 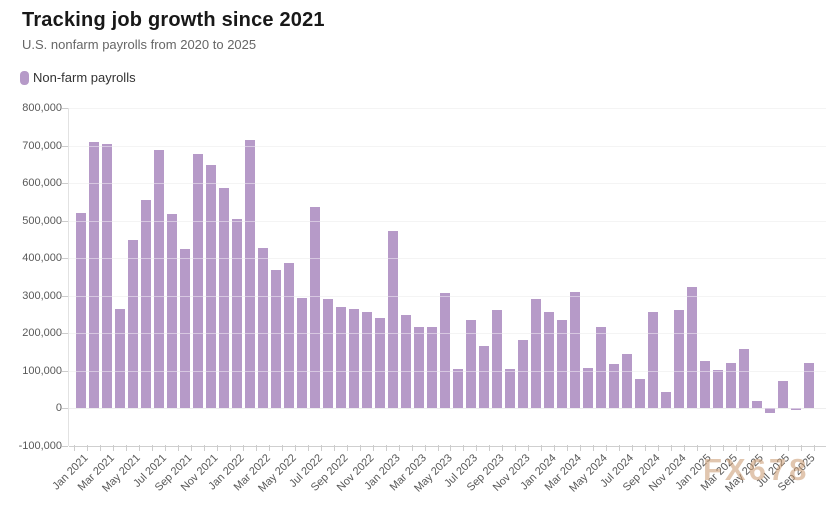 I want to click on y-axis-label: 700,000, so click(x=42, y=145).